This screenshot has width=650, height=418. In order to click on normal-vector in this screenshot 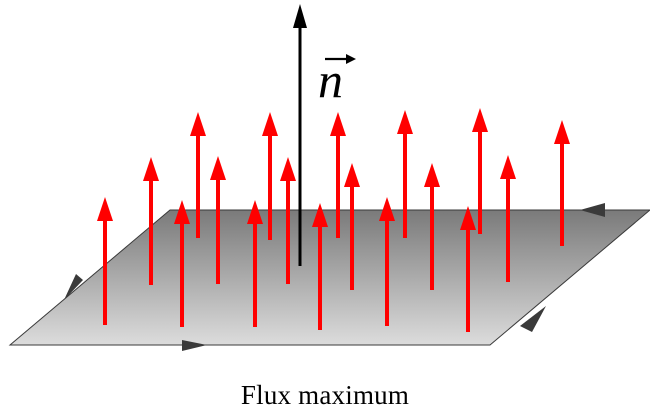, I will do `click(300, 135)`.